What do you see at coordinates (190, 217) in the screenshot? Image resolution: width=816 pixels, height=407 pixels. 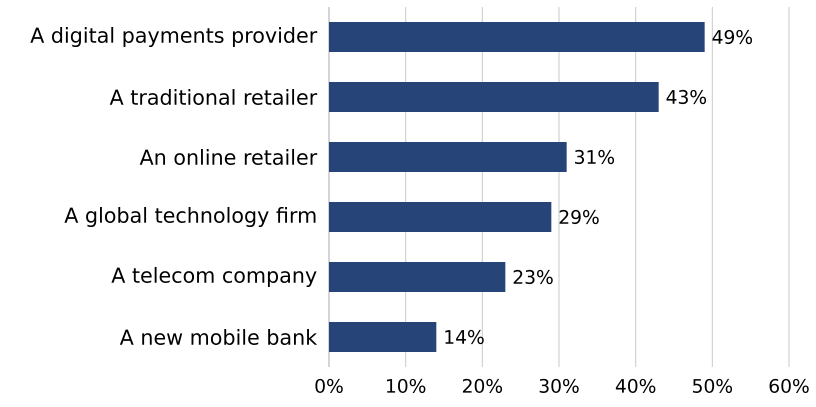 I see `y-tick-label: A global technology firm` at bounding box center [190, 217].